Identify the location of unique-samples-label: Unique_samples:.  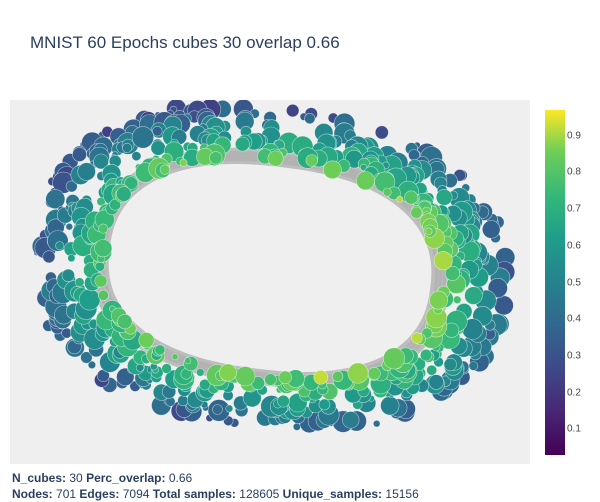
(332, 494).